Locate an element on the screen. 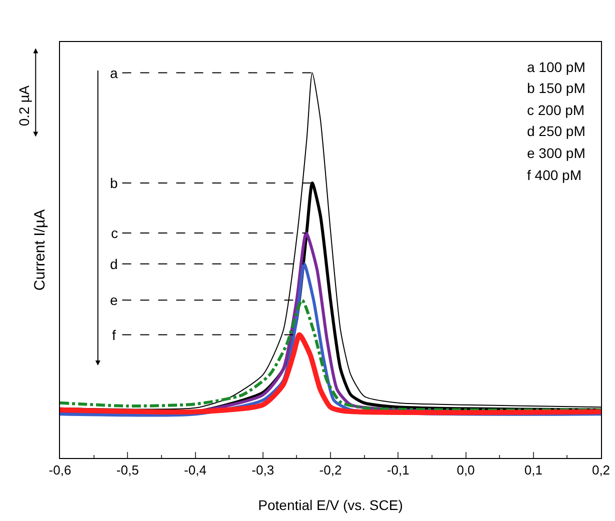 This screenshot has height=521, width=615. x-axis-title: Potential E/V (vs. SCE) is located at coordinates (330, 505).